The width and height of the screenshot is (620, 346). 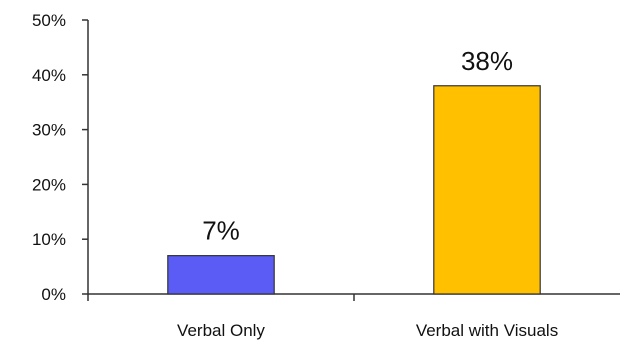 I want to click on x-category-label: Verbal with Visuals, so click(x=487, y=330).